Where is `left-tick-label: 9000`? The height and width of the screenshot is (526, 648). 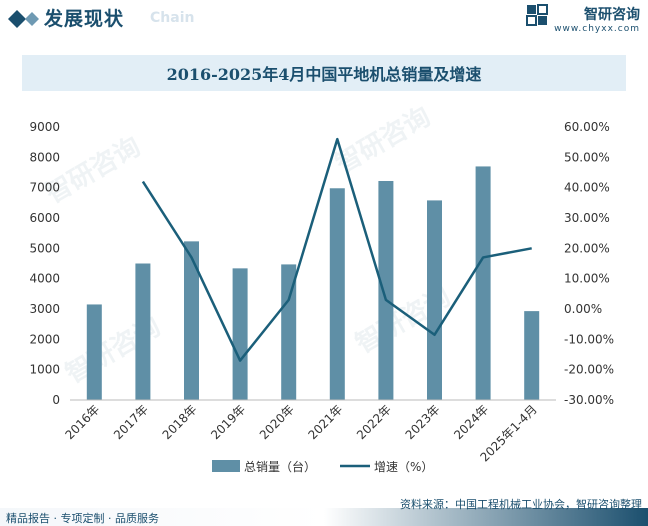 left-tick-label: 9000 is located at coordinates (44, 127).